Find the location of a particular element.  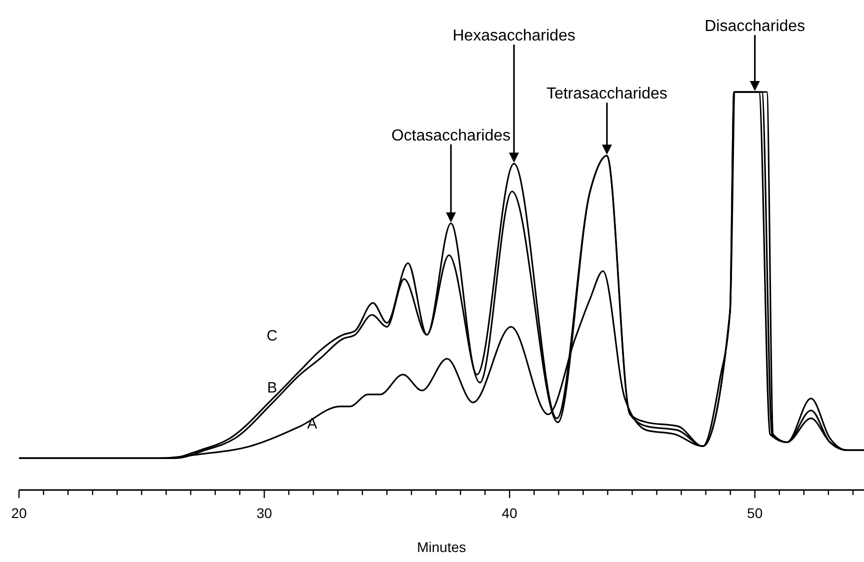

x-tick-label: 20 is located at coordinates (19, 513).